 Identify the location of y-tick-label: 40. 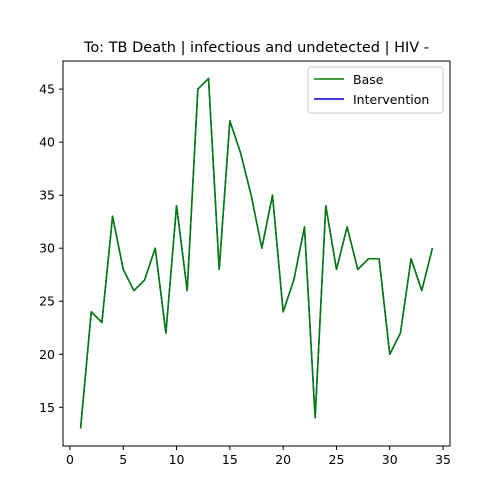
(47, 142).